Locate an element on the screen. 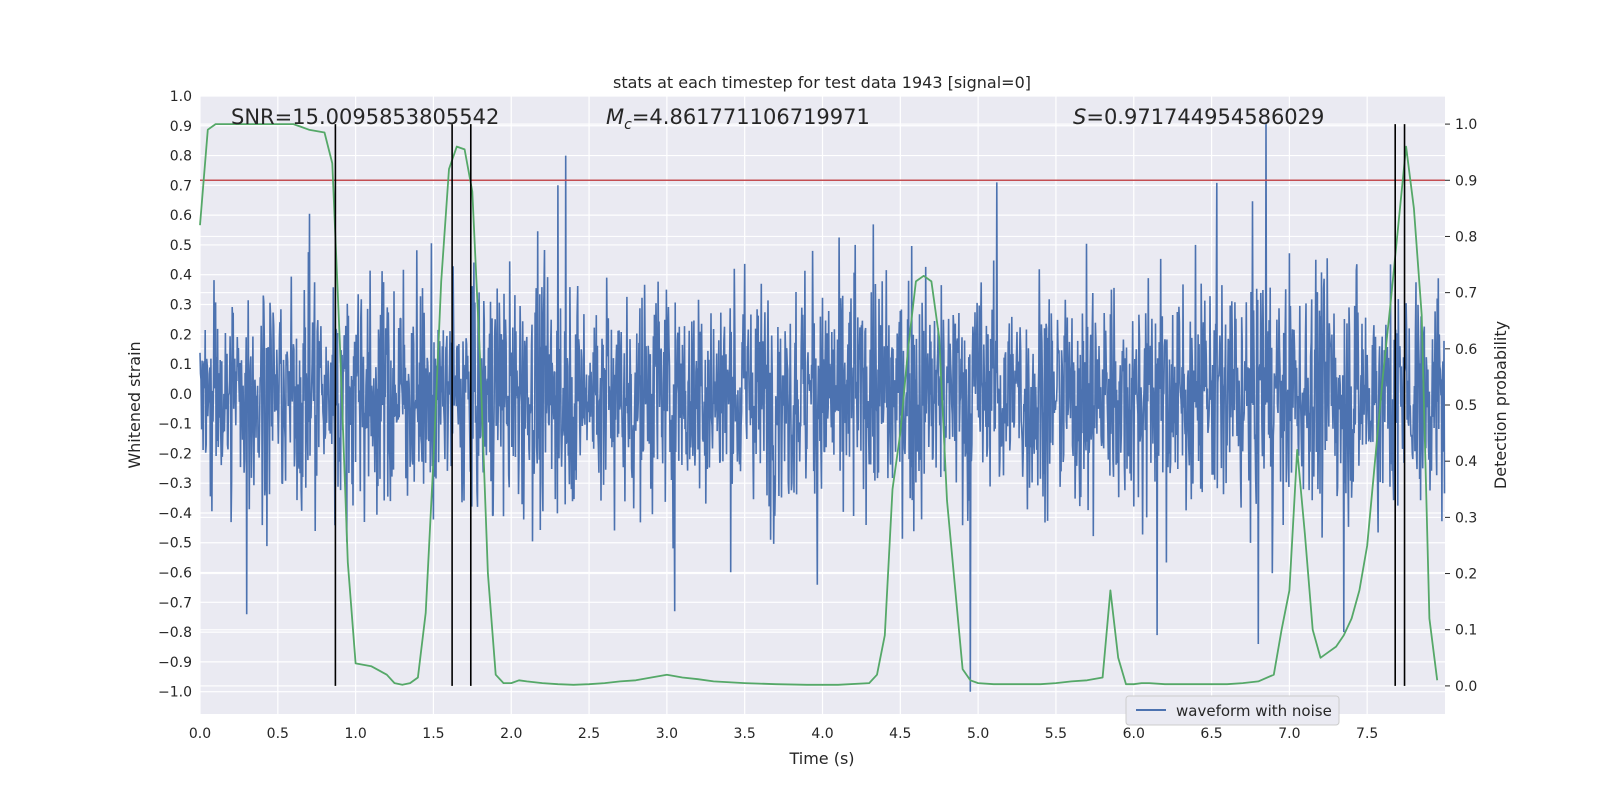 This screenshot has width=1600, height=800. y-right-ticks: 1.0 0.9 0.8 0.7 0.6 0.5 0.4 0.3 0.2 0.1 0.0 is located at coordinates (1461, 406).